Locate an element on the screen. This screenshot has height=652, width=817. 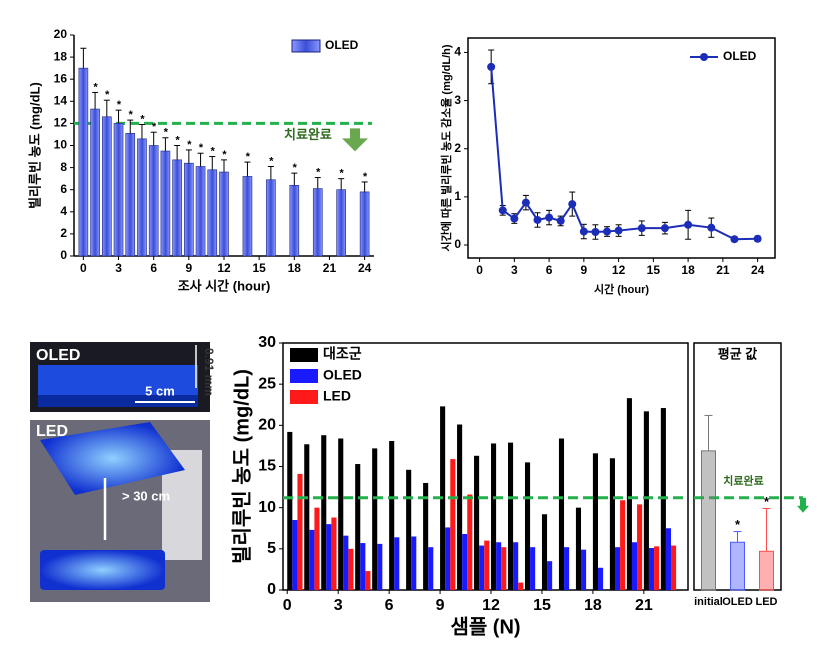
y-tick-label: 30 is located at coordinates (267, 342).